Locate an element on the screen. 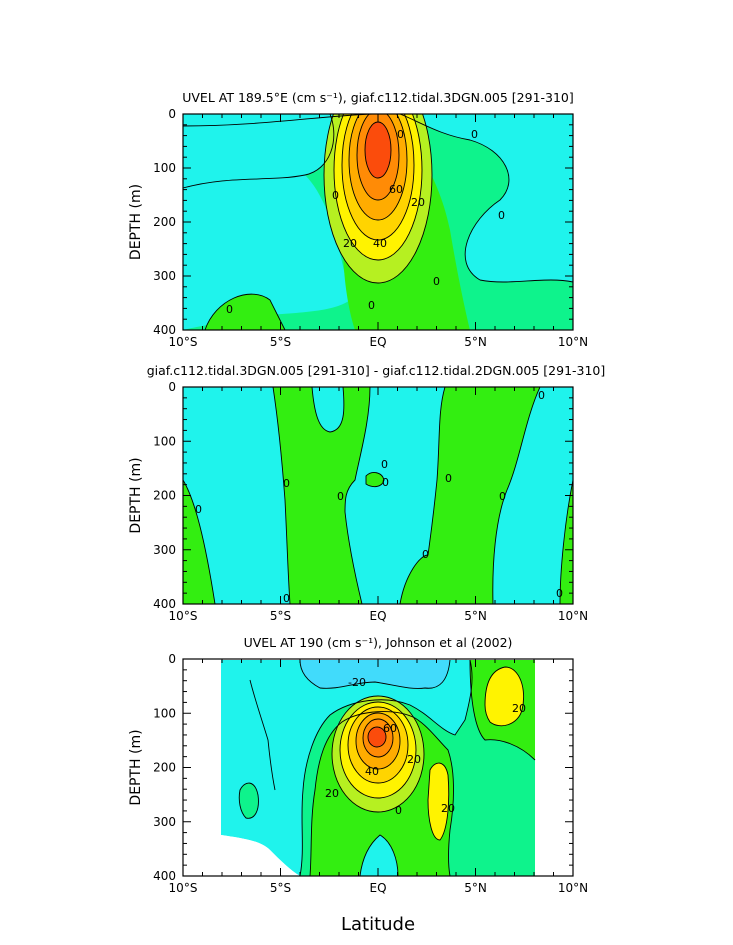  panel-1-positive-lower-left is located at coordinates (245, 312).